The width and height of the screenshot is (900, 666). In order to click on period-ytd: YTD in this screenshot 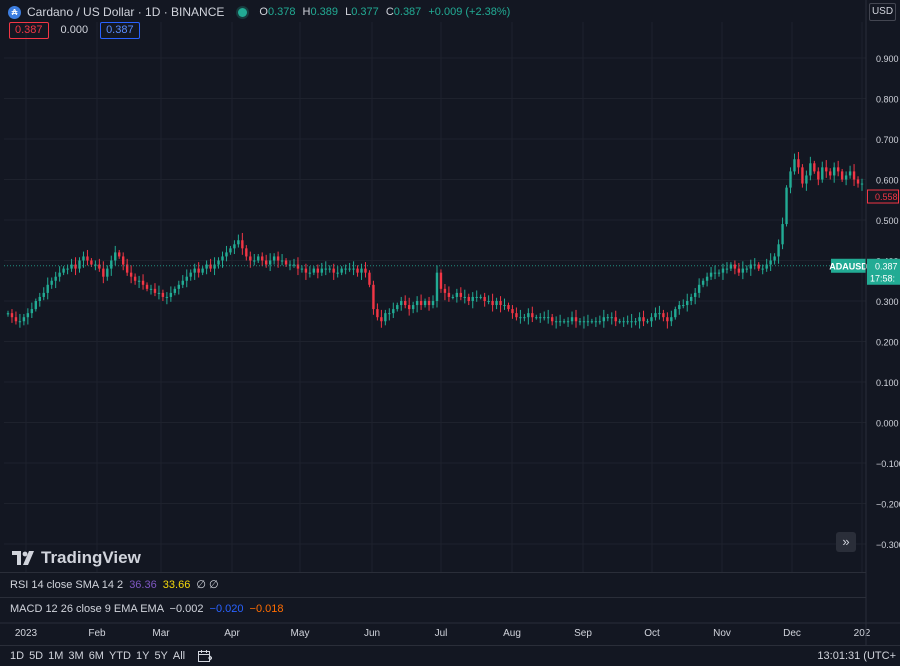, I will do `click(119, 656)`.